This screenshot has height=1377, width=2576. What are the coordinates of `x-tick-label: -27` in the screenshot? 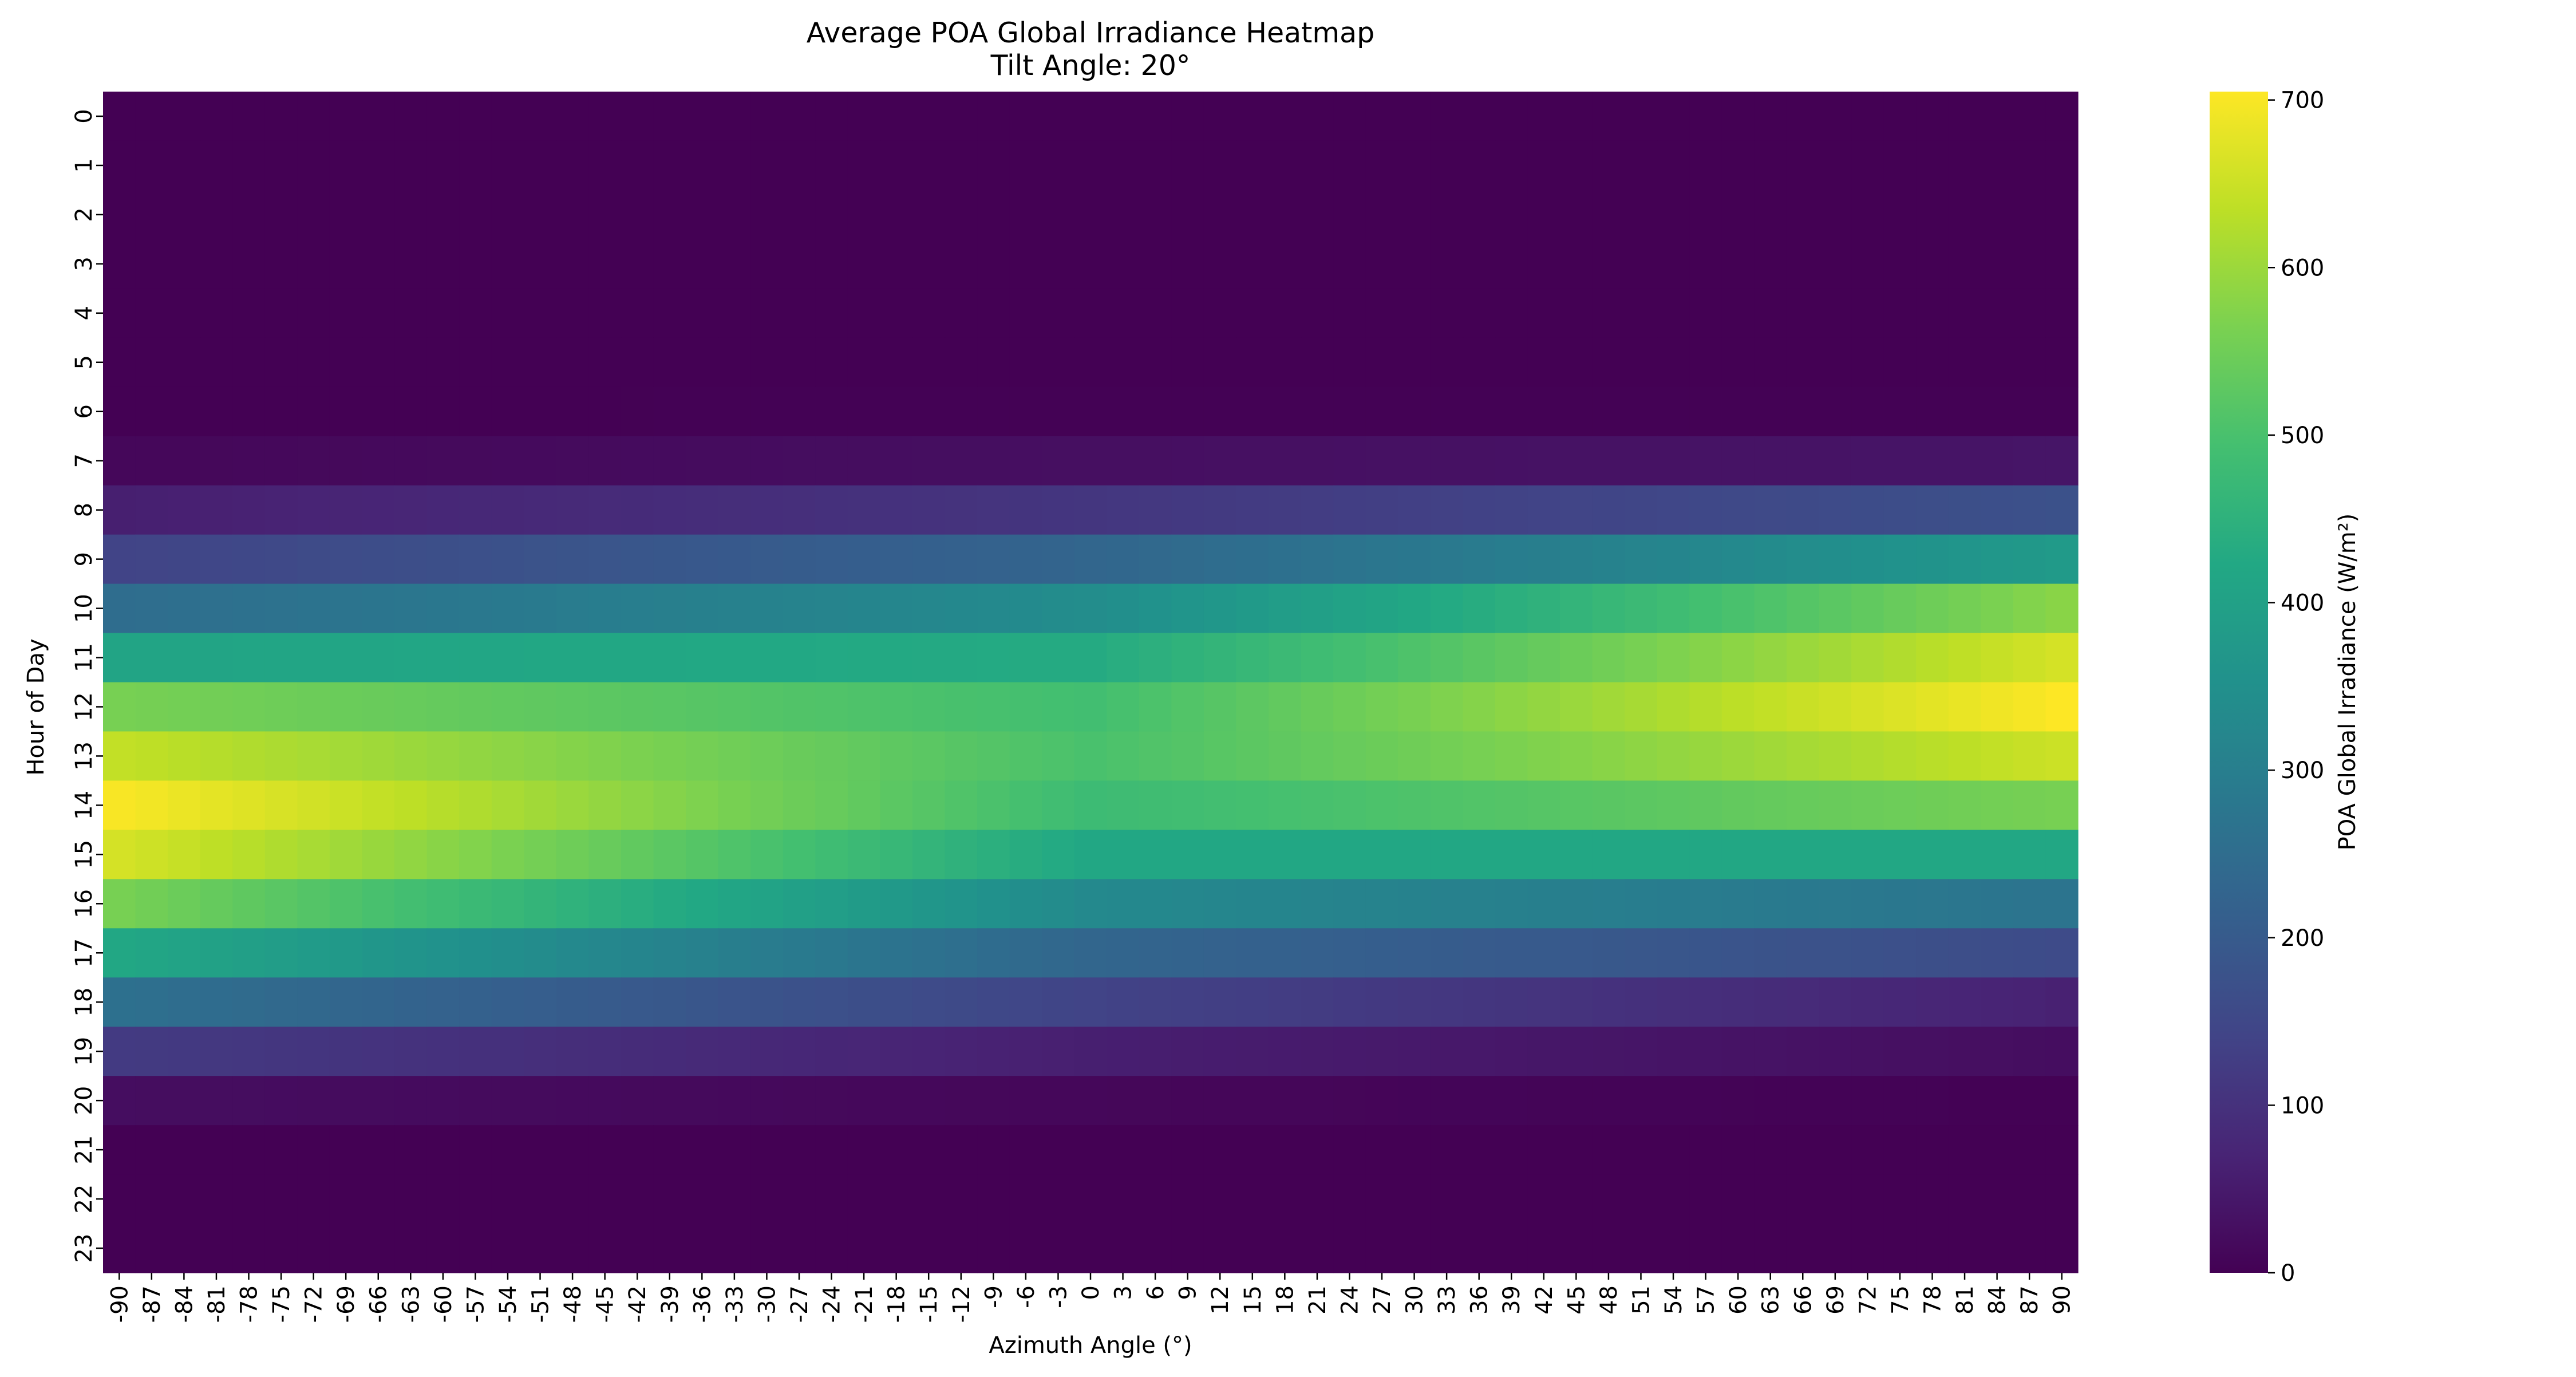 It's located at (800, 1304).